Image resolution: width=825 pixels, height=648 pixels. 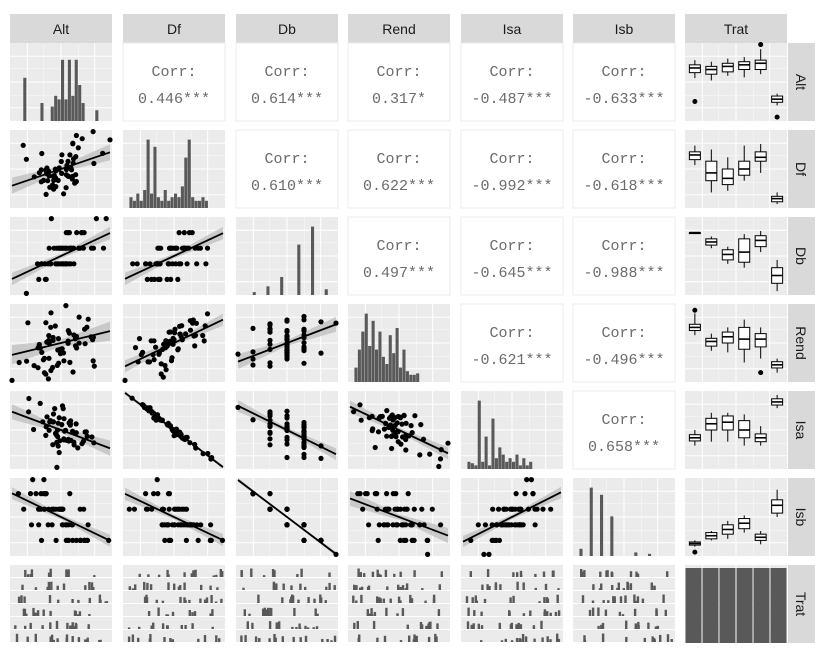 I want to click on panel-isa-trat, so click(x=736, y=430).